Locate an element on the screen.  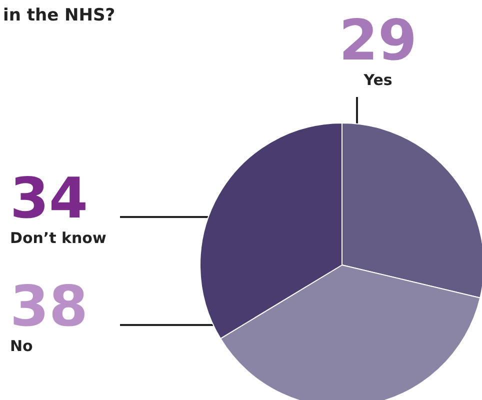
data-label: 34 is located at coordinates (49, 199).